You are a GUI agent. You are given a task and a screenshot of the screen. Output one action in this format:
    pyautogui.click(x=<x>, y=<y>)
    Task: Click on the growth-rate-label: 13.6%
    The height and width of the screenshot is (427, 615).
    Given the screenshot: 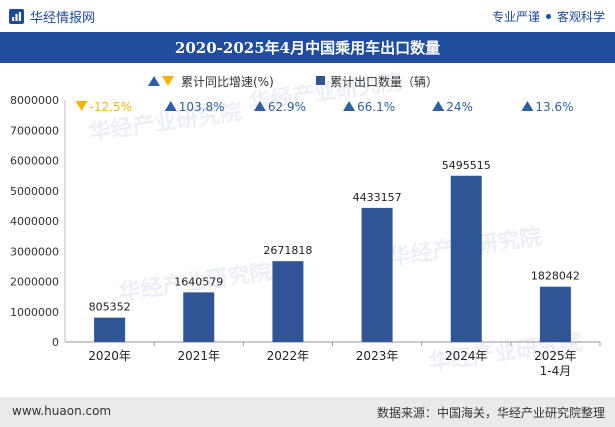 What is the action you would take?
    pyautogui.click(x=554, y=107)
    